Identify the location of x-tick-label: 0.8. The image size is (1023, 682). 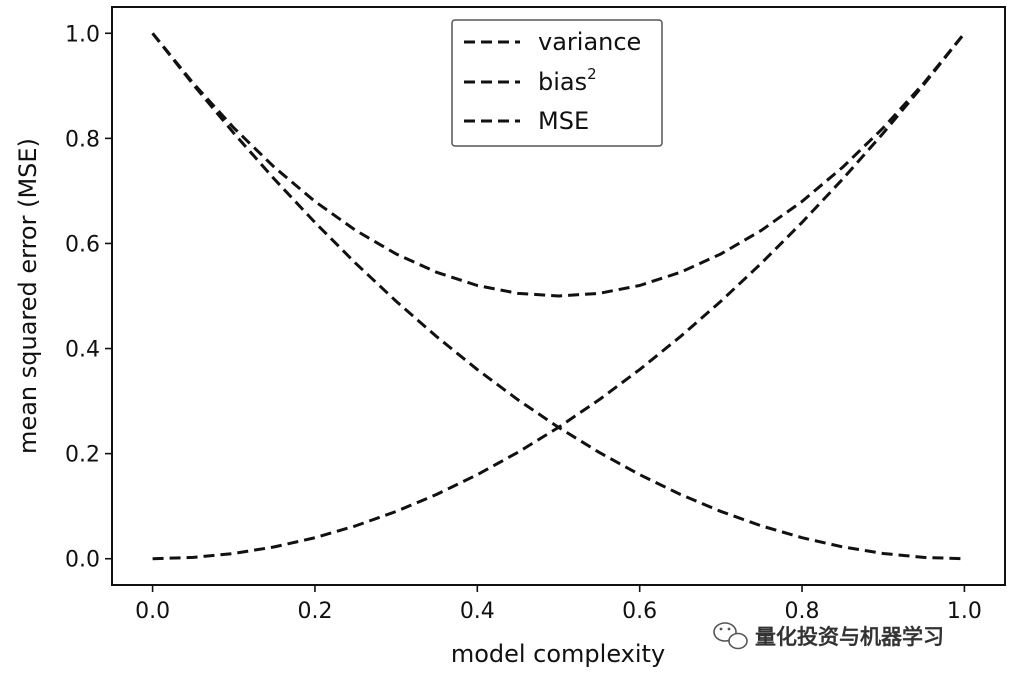
(802, 611).